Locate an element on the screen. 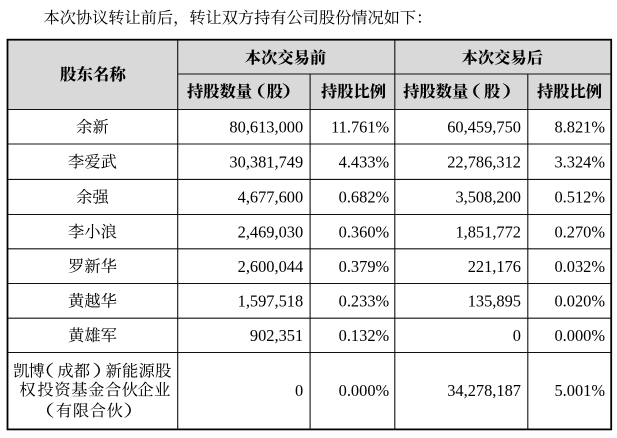  svg-text: 5.001% is located at coordinates (579, 390).